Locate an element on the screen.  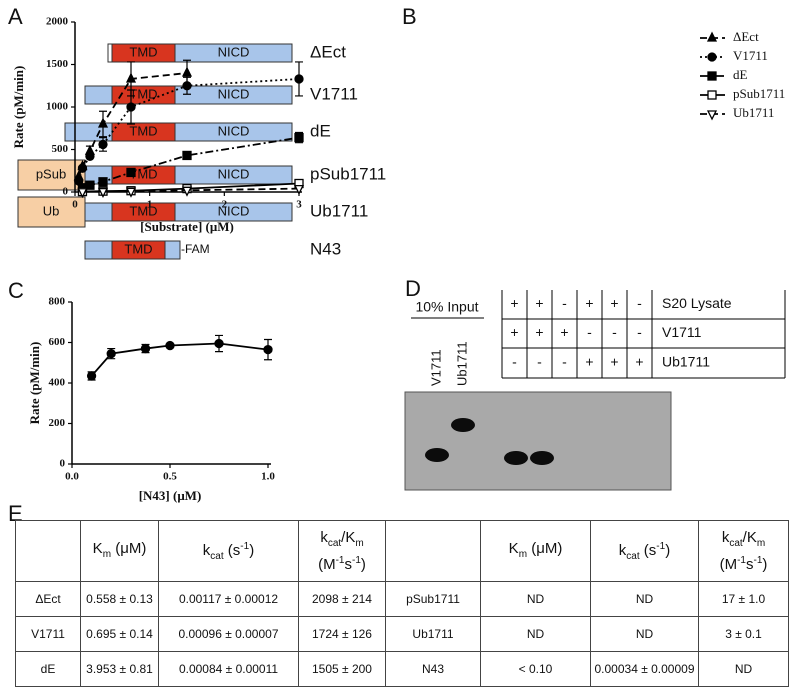
panel-label: A is located at coordinates (15, 16).